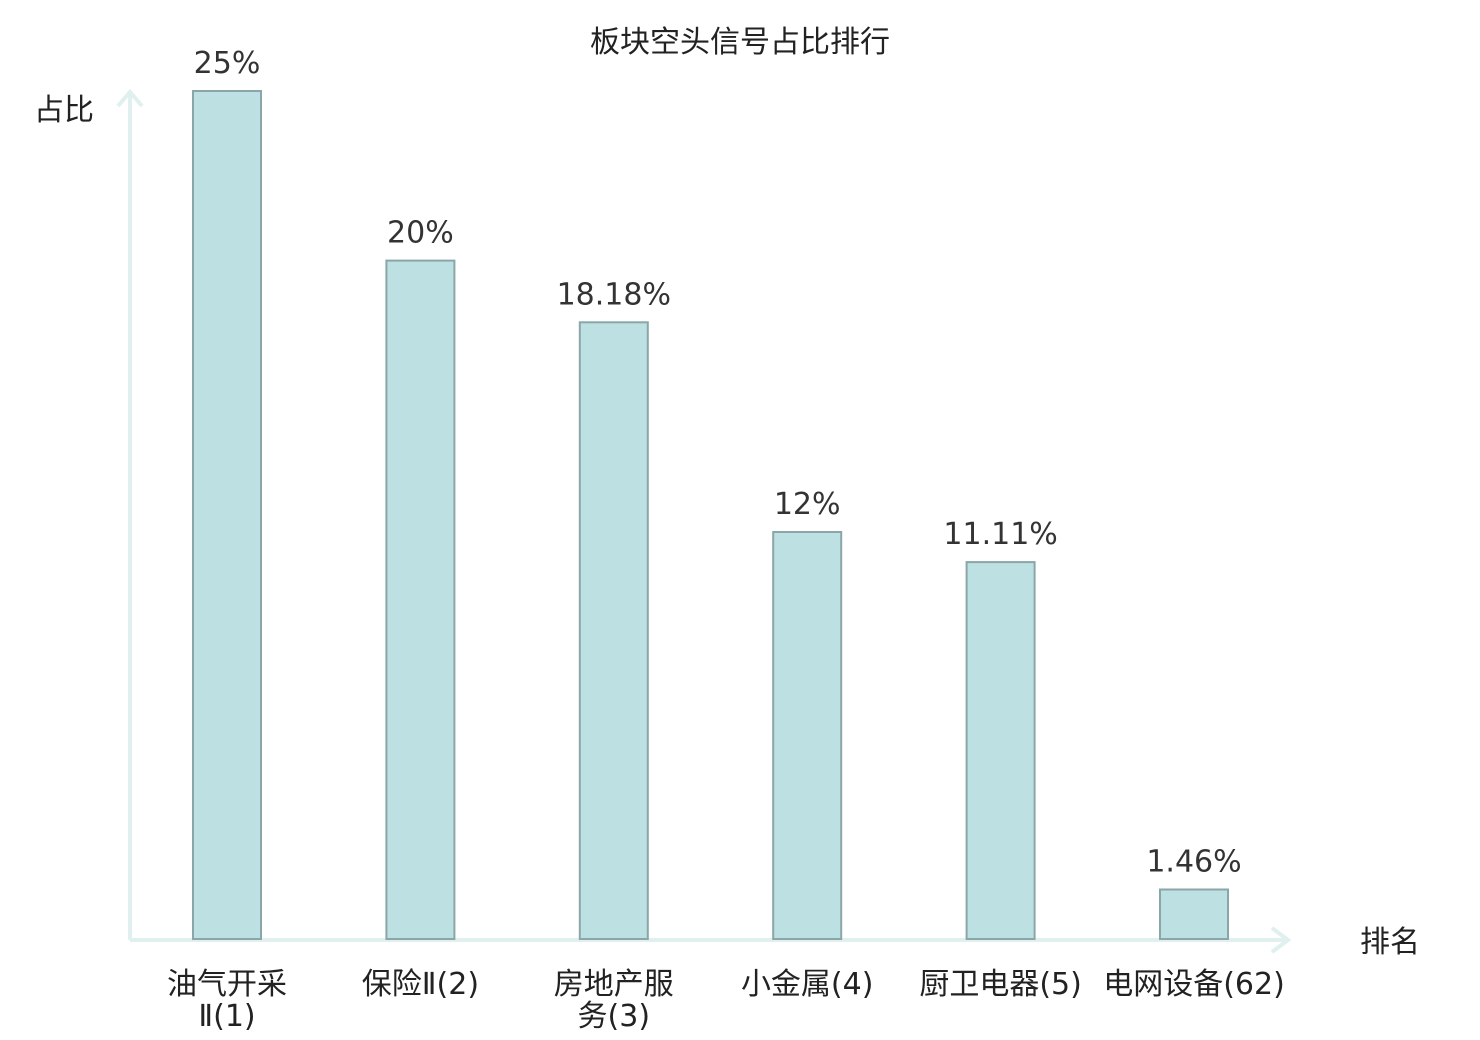 The width and height of the screenshot is (1480, 1040). I want to click on category-label-line: Ⅱ(1), so click(226, 1016).